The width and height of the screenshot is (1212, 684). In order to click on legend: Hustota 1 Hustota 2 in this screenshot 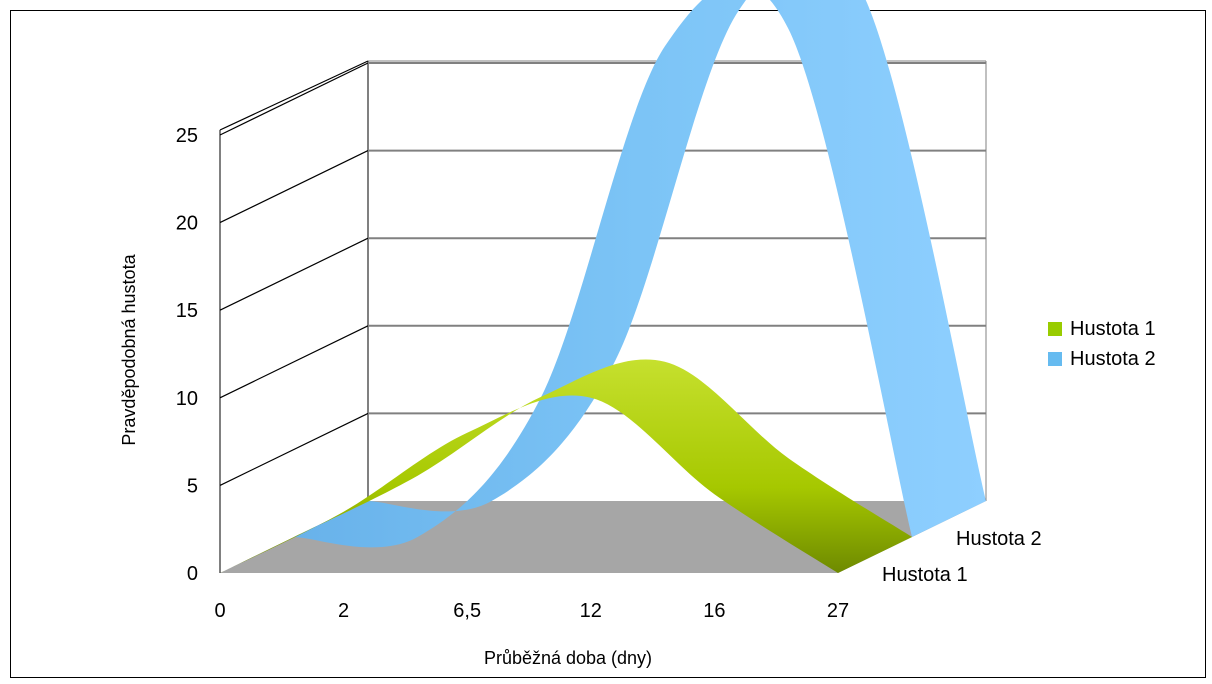, I will do `click(1102, 344)`.